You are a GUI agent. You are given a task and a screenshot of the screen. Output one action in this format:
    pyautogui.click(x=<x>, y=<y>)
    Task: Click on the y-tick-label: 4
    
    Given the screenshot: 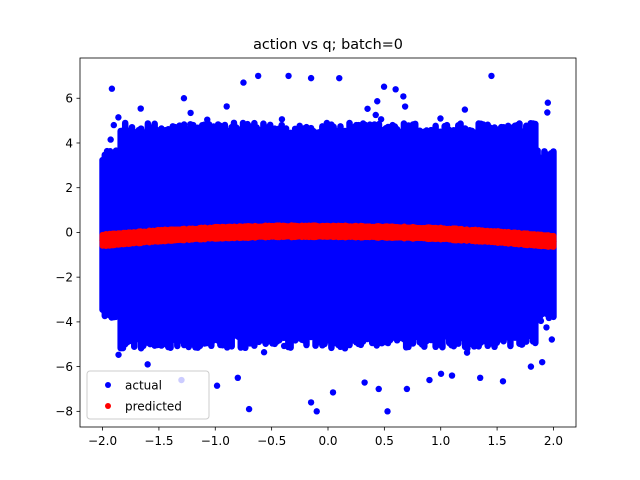 What is the action you would take?
    pyautogui.click(x=69, y=143)
    